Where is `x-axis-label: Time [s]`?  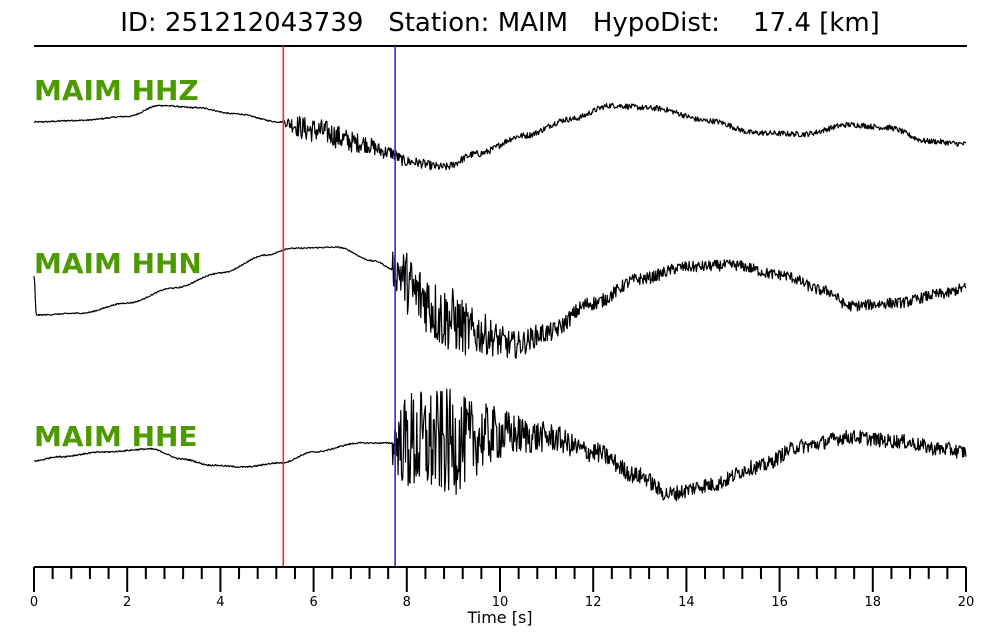
x-axis-label: Time [s] is located at coordinates (499, 617).